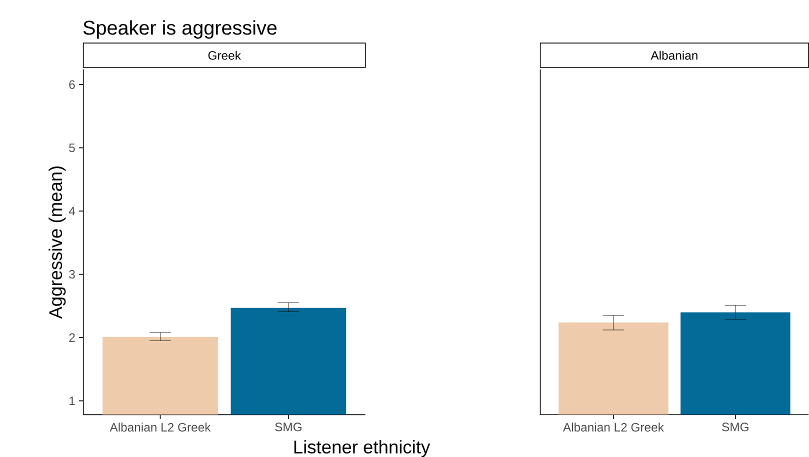  I want to click on chart-subtitle: Greek, so click(224, 55).